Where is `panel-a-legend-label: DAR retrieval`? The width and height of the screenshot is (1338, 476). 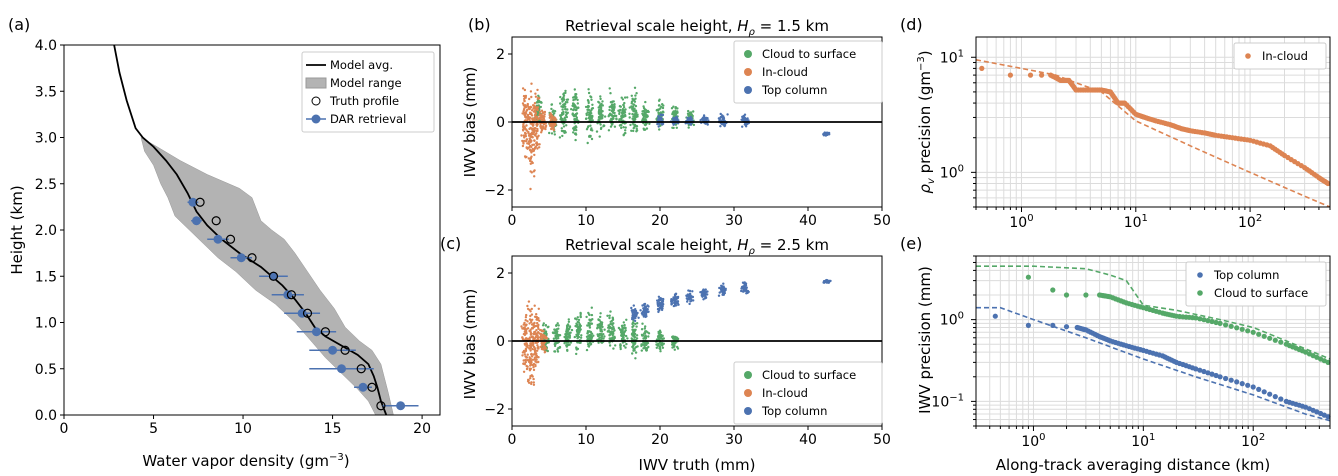
panel-a-legend-label: DAR retrieval is located at coordinates (368, 119).